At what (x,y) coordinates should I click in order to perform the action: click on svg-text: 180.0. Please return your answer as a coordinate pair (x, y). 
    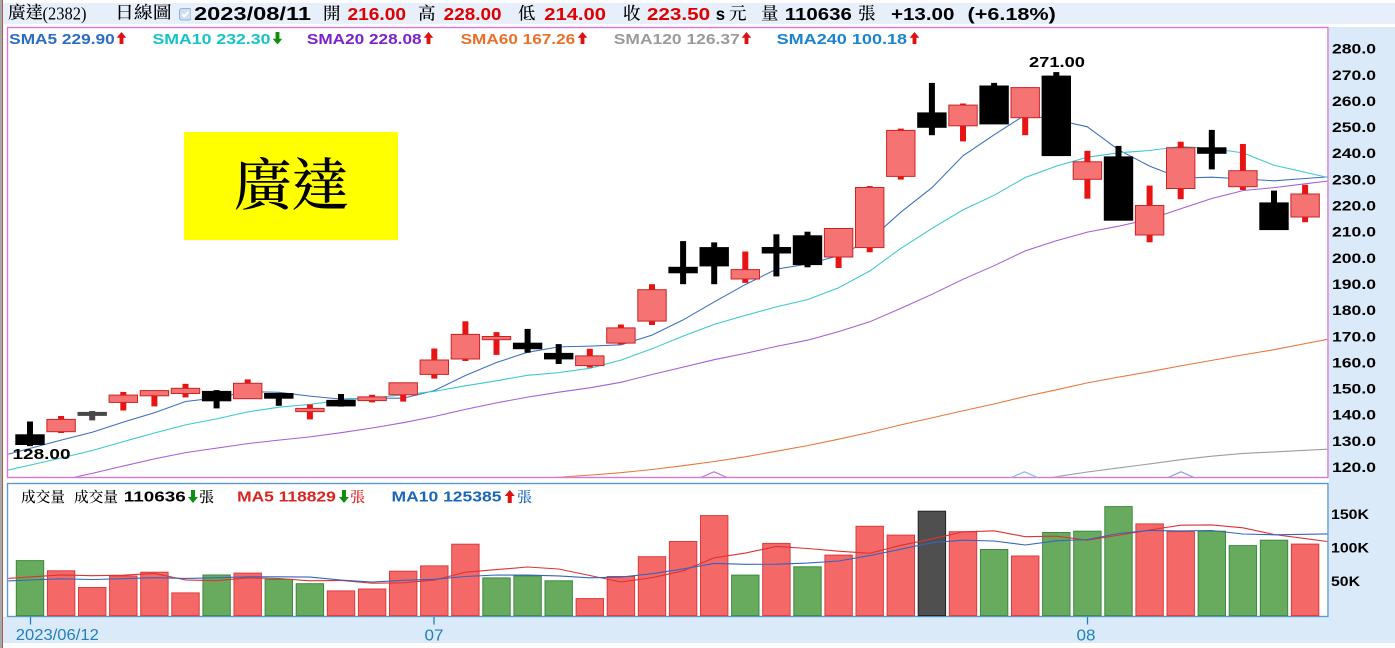
    Looking at the image, I should click on (1354, 310).